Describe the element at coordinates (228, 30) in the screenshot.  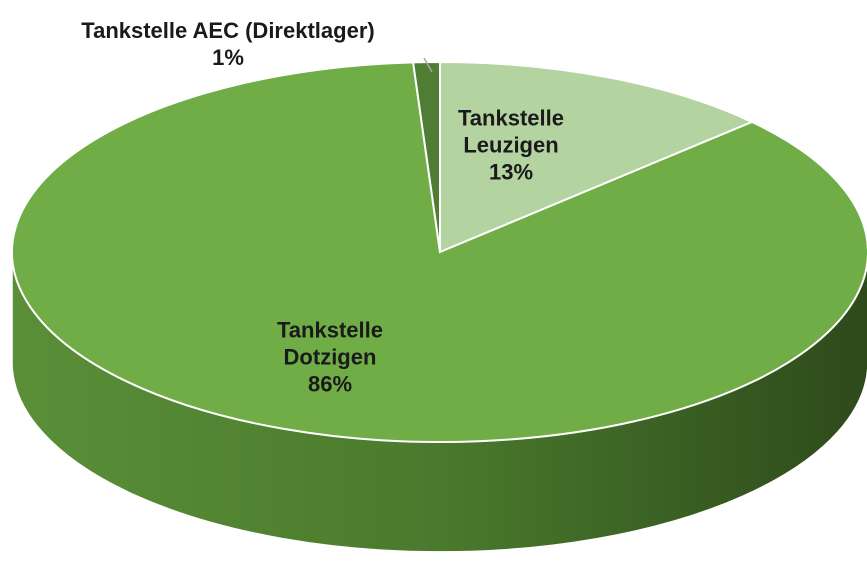
I see `label-name: Tankstelle AEC (Direktlager)` at that location.